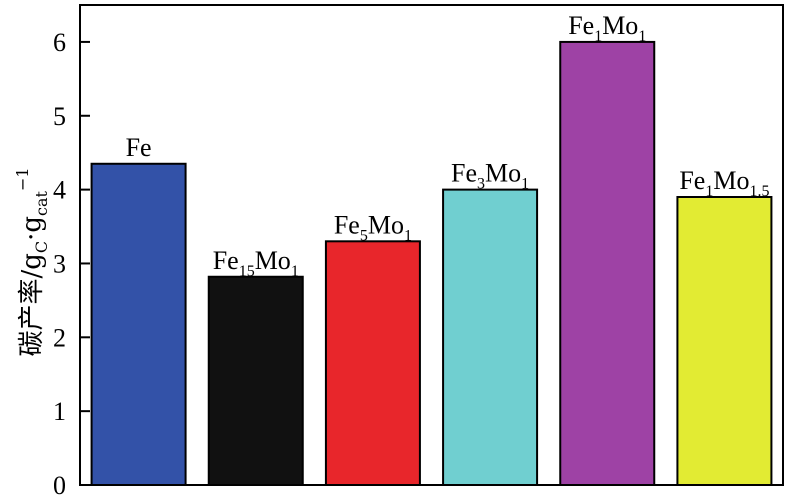 The image size is (787, 497). Describe the element at coordinates (490, 176) in the screenshot. I see `bar-label: Fe3Mo1` at that location.